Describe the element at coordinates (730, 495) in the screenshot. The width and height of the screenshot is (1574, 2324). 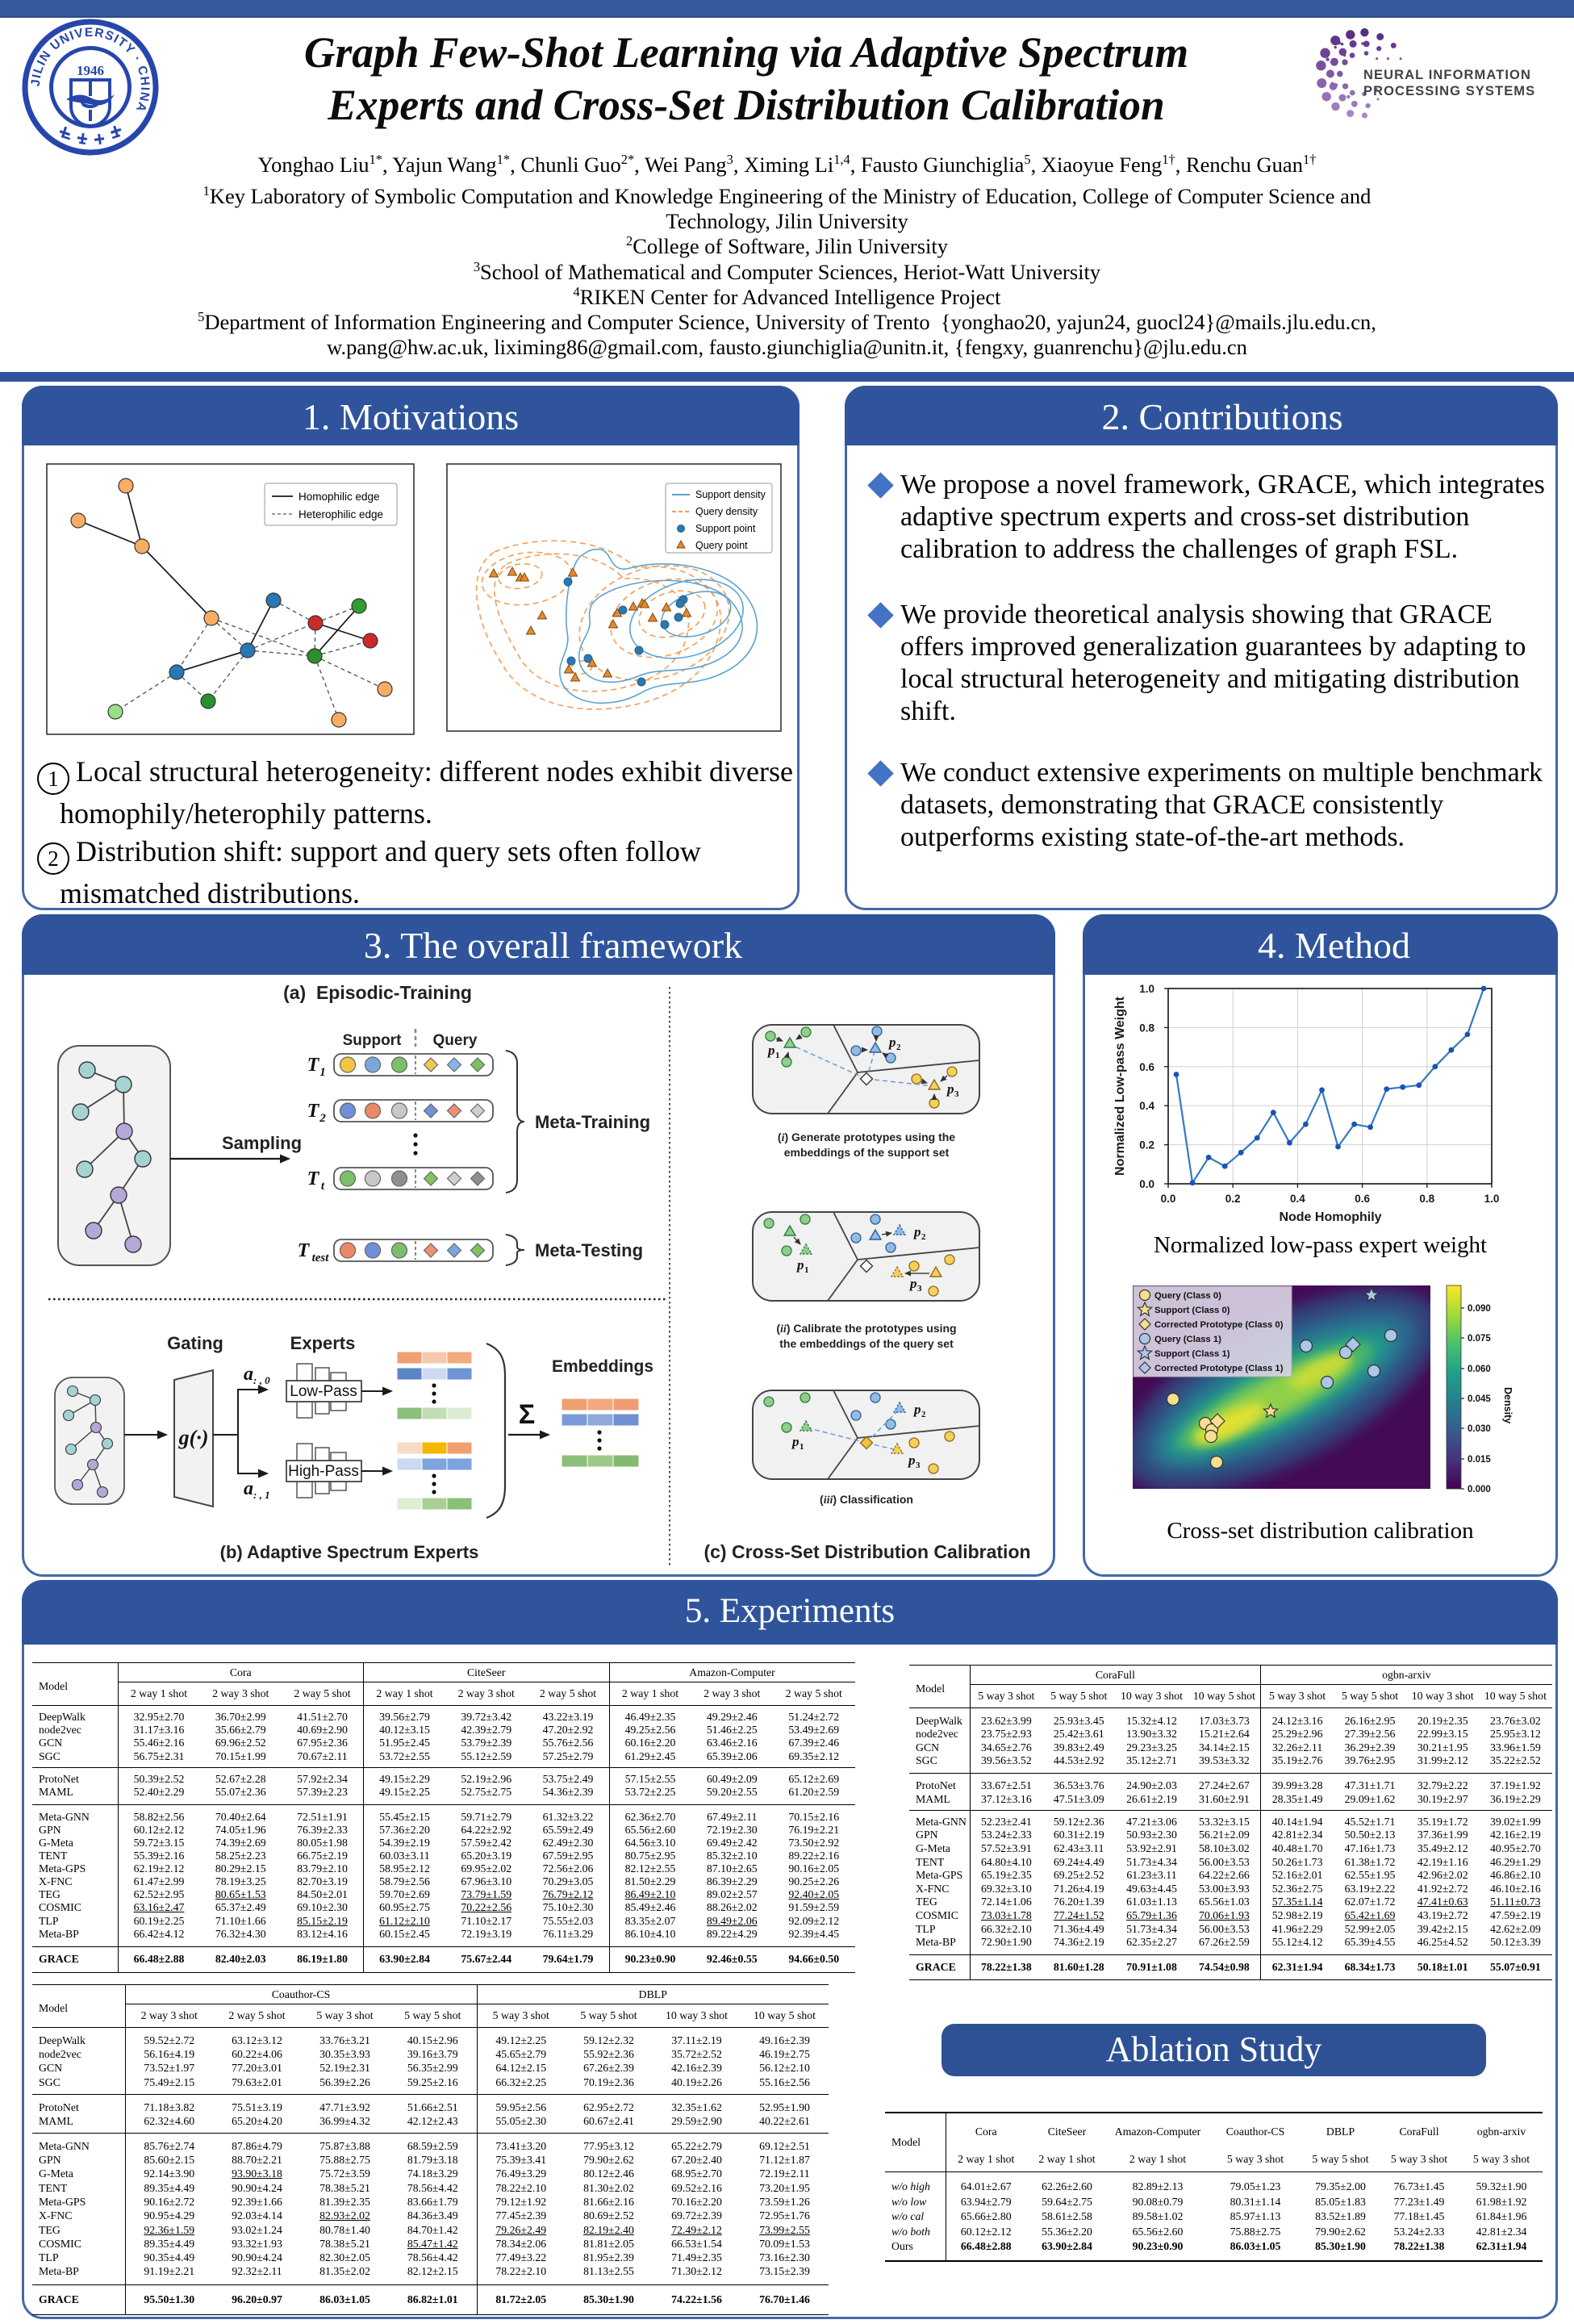
I see `svg-text: Support density` at that location.